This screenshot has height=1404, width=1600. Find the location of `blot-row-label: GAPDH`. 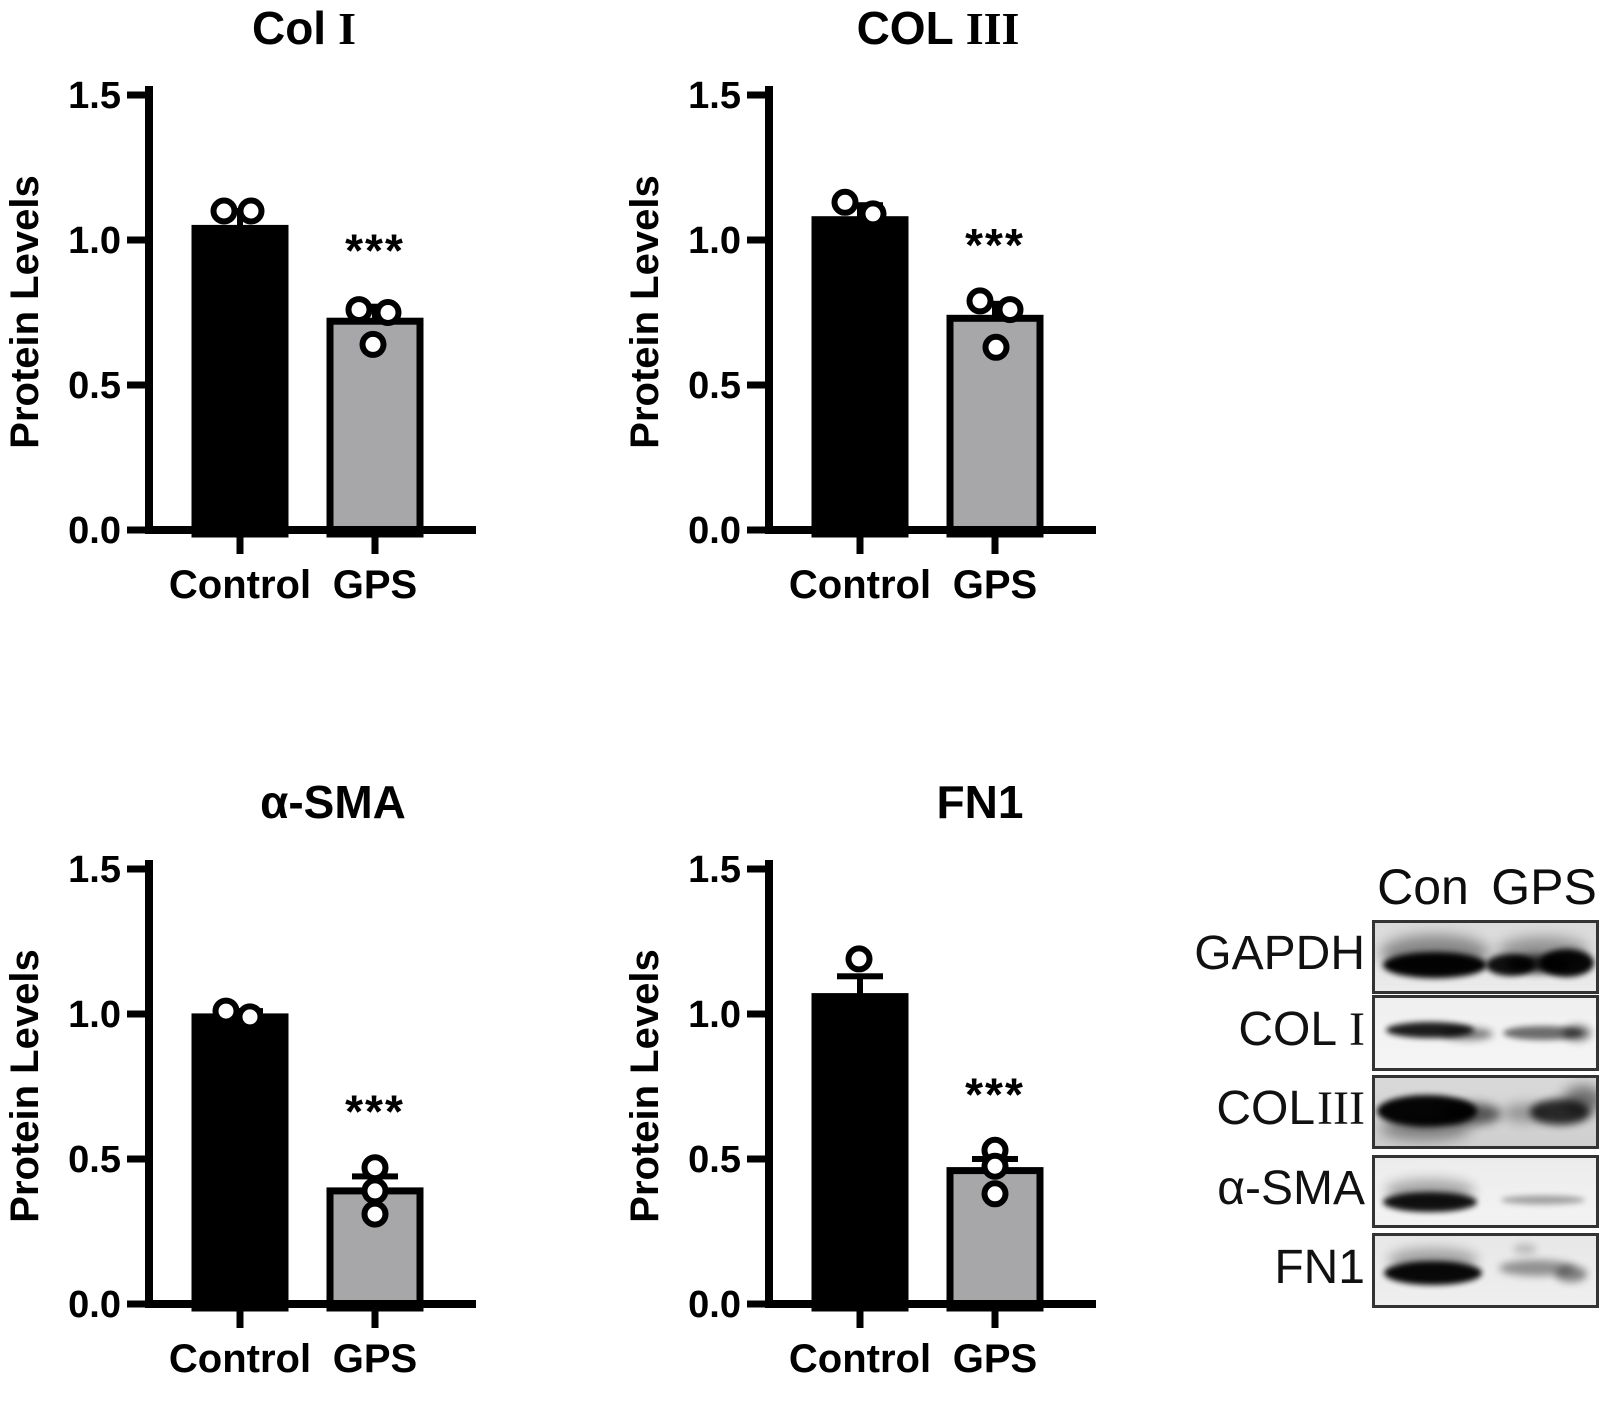

blot-row-label: GAPDH is located at coordinates (1279, 954).